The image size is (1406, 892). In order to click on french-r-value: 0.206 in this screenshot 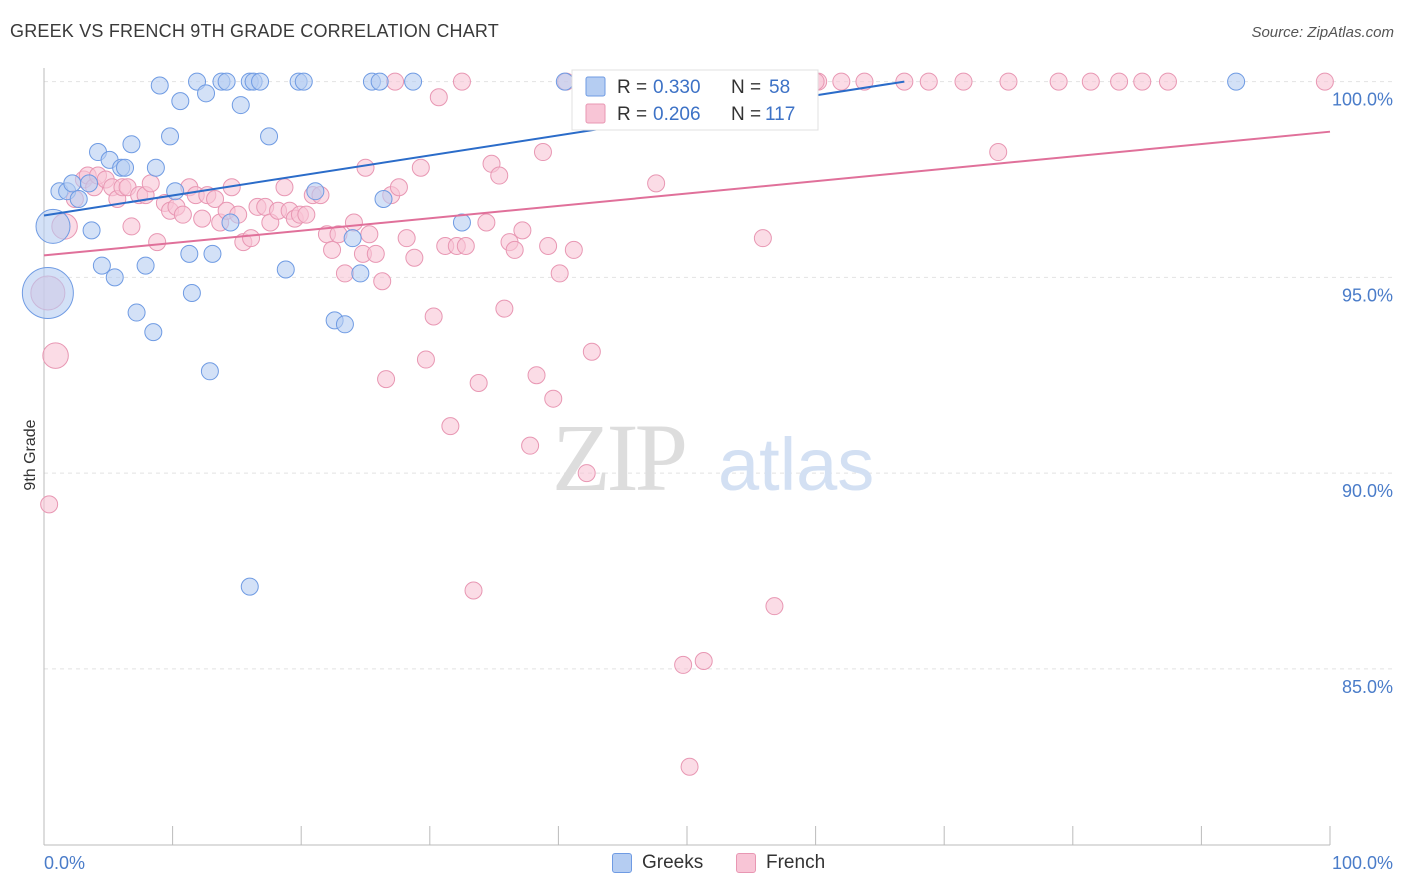, I will do `click(677, 114)`.